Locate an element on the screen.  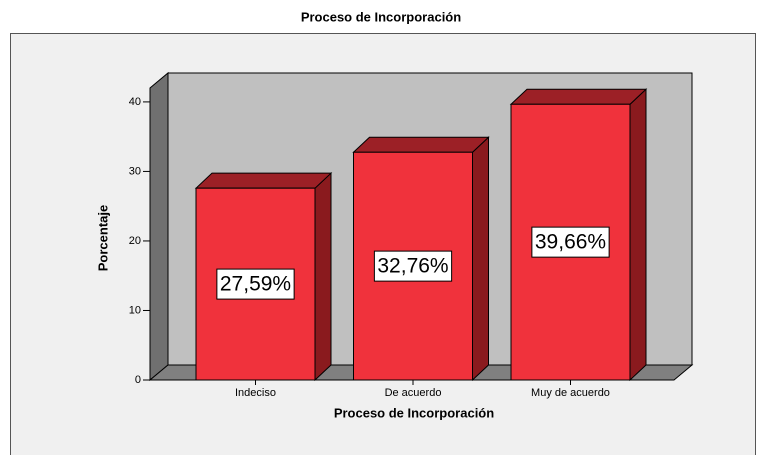
value-label: 27,59% is located at coordinates (255, 284).